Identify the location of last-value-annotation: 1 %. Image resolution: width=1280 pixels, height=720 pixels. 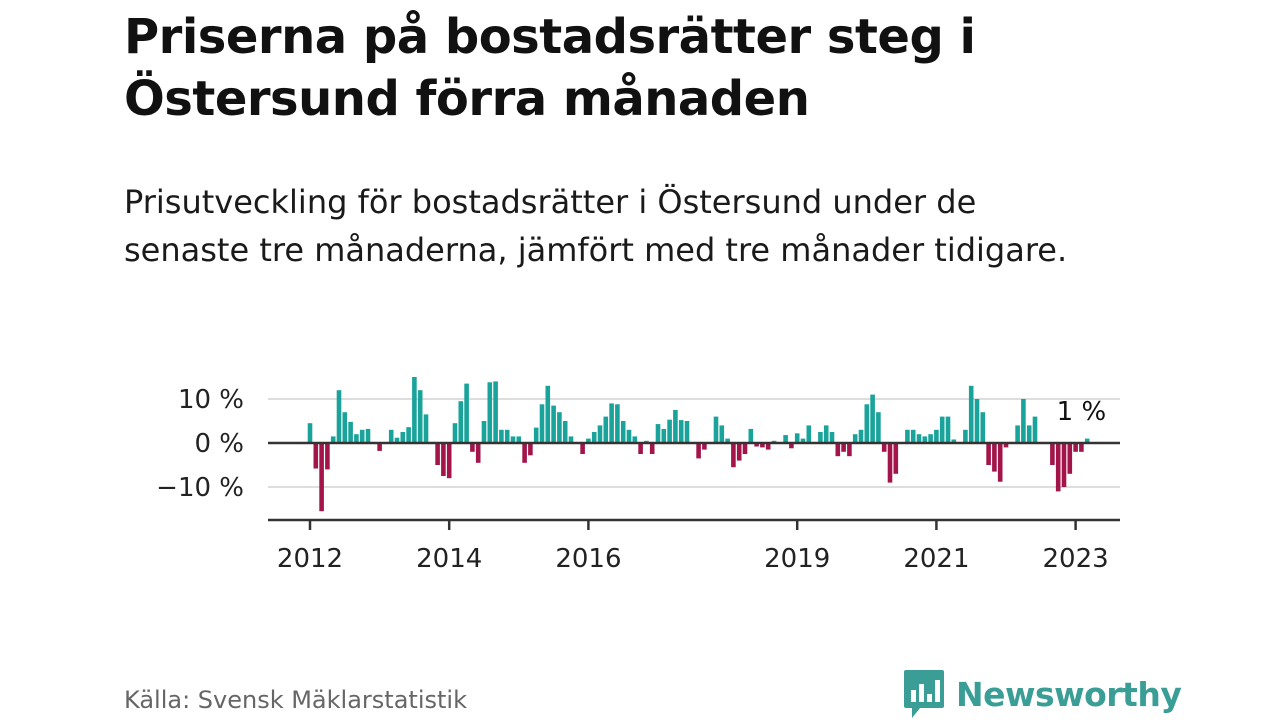
(1082, 412).